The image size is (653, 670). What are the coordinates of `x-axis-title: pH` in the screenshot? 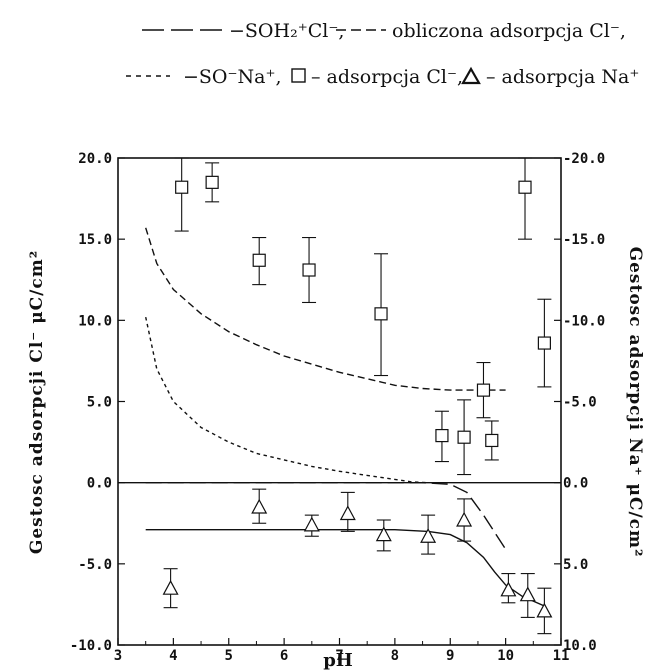 It's located at (338, 660).